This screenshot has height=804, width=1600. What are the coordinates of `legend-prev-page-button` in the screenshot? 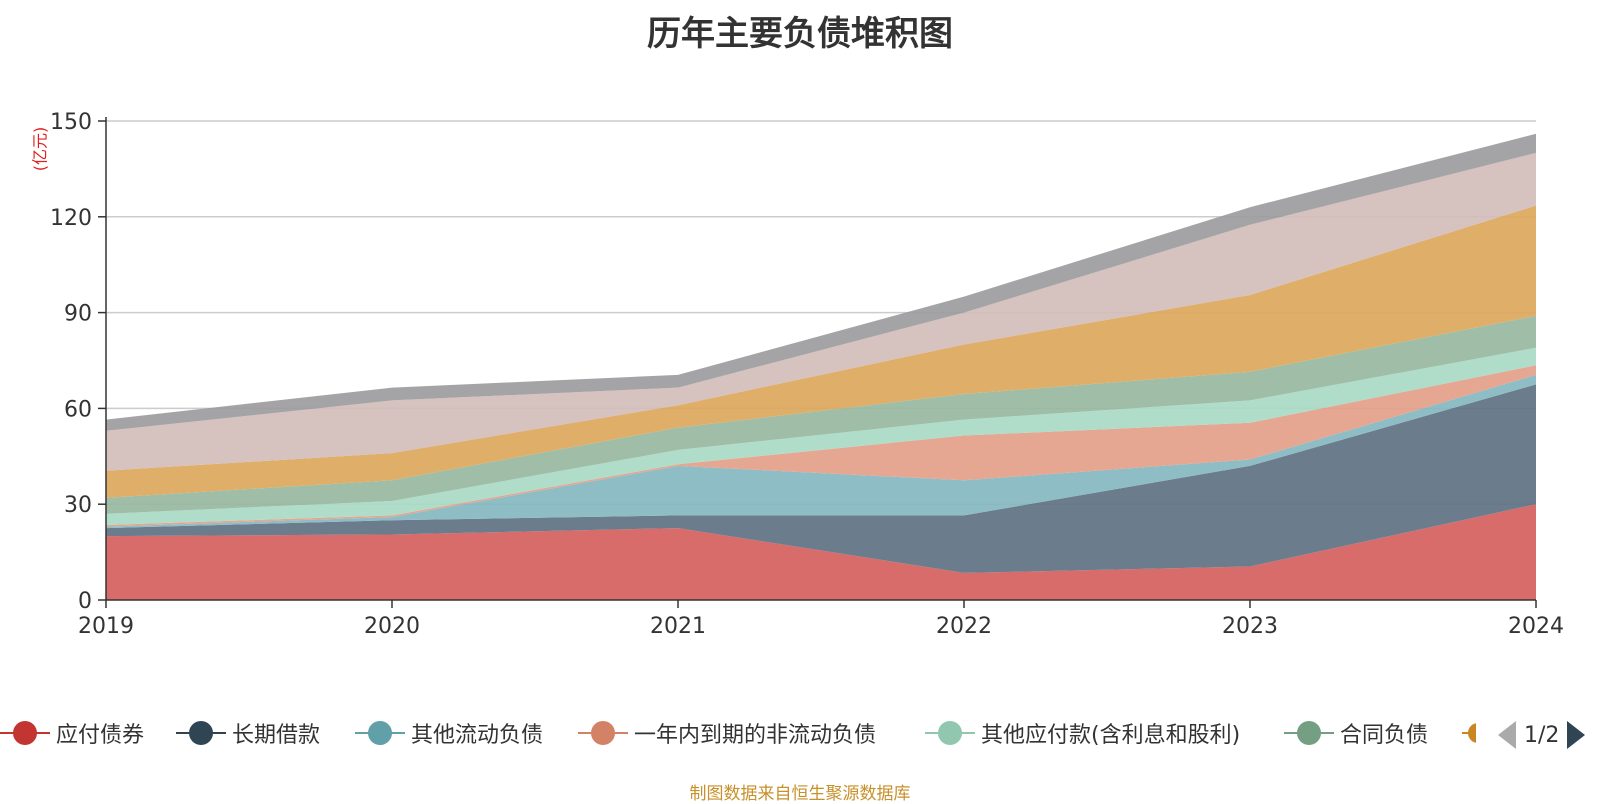 It's located at (1507, 735).